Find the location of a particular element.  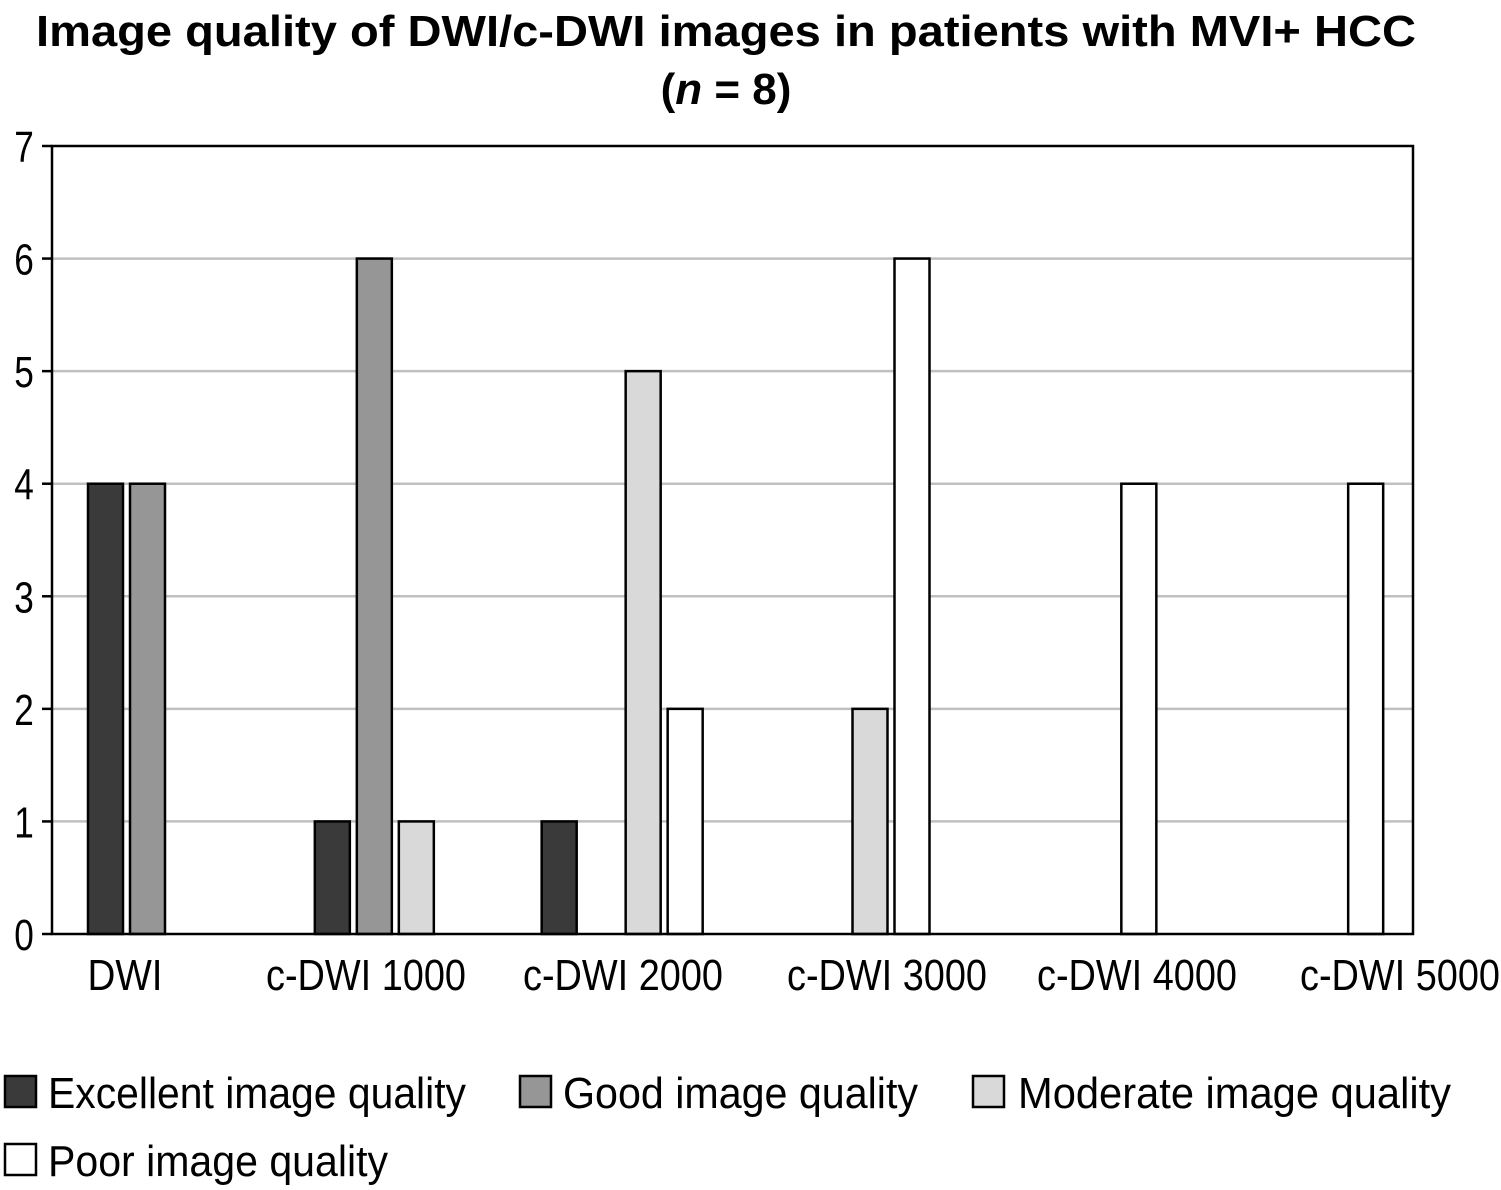

y-tick-label: 3 is located at coordinates (24, 598).